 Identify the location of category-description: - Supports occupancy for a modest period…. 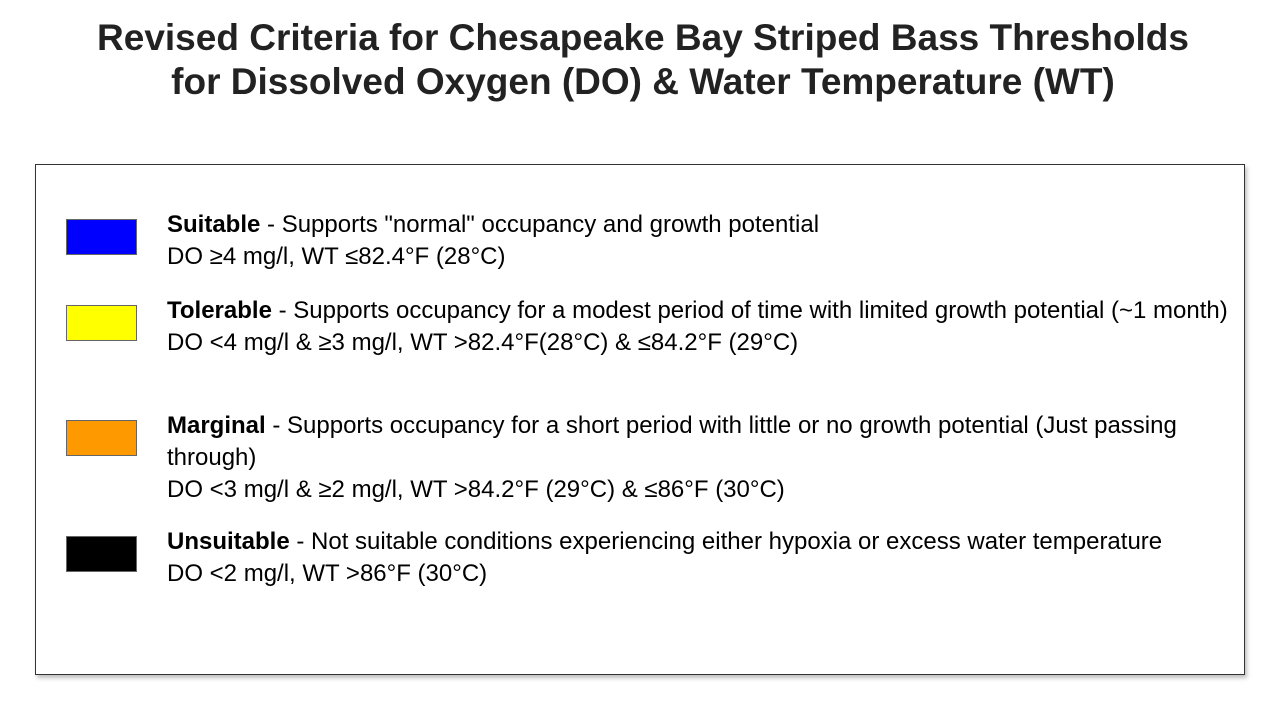
(749, 310).